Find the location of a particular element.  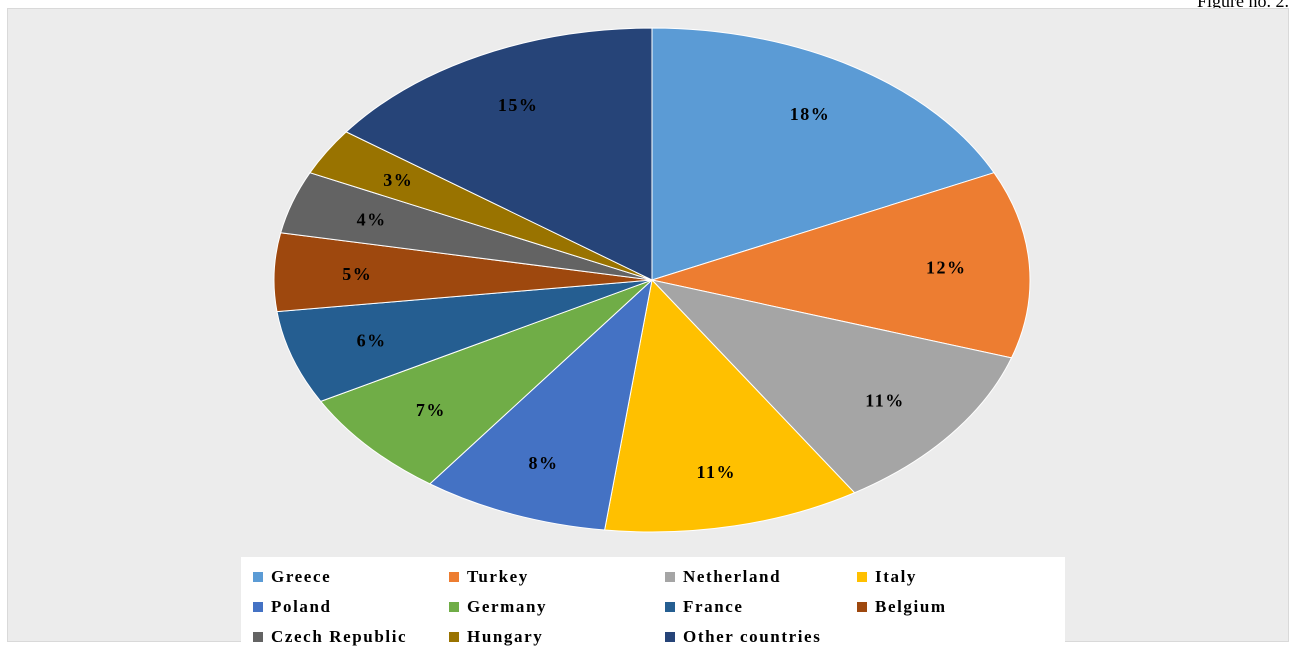

data-label-belgium: 5% is located at coordinates (357, 274).